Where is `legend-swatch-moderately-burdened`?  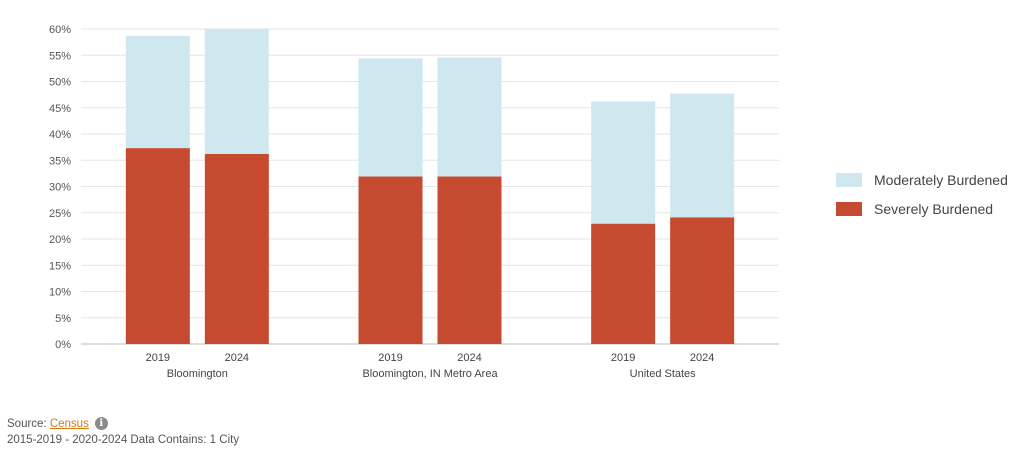 legend-swatch-moderately-burdened is located at coordinates (849, 180).